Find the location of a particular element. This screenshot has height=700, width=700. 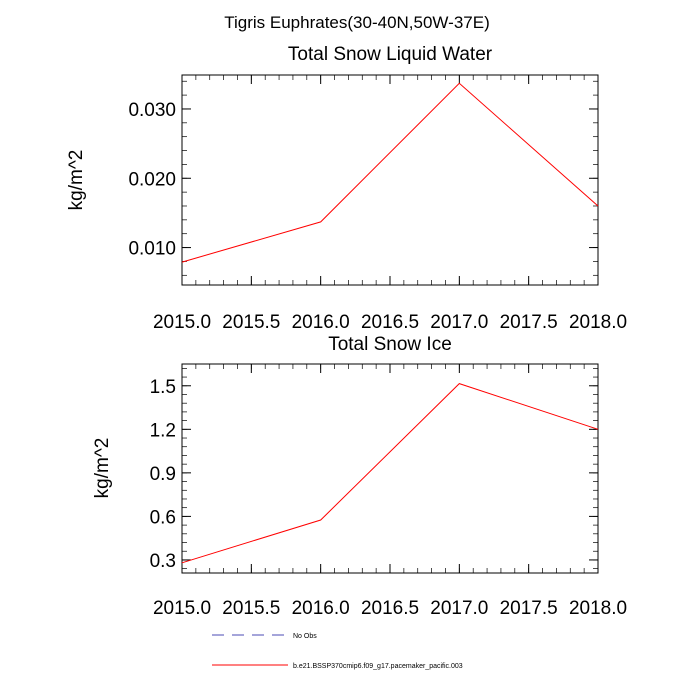

y-tick-label: 0.030 is located at coordinates (152, 110).